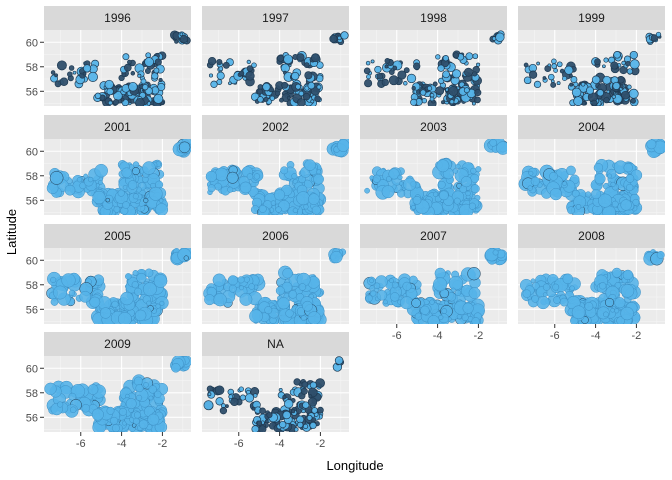 The width and height of the screenshot is (672, 480). What do you see at coordinates (433, 274) in the screenshot?
I see `facet-panel-2007: 2007` at bounding box center [433, 274].